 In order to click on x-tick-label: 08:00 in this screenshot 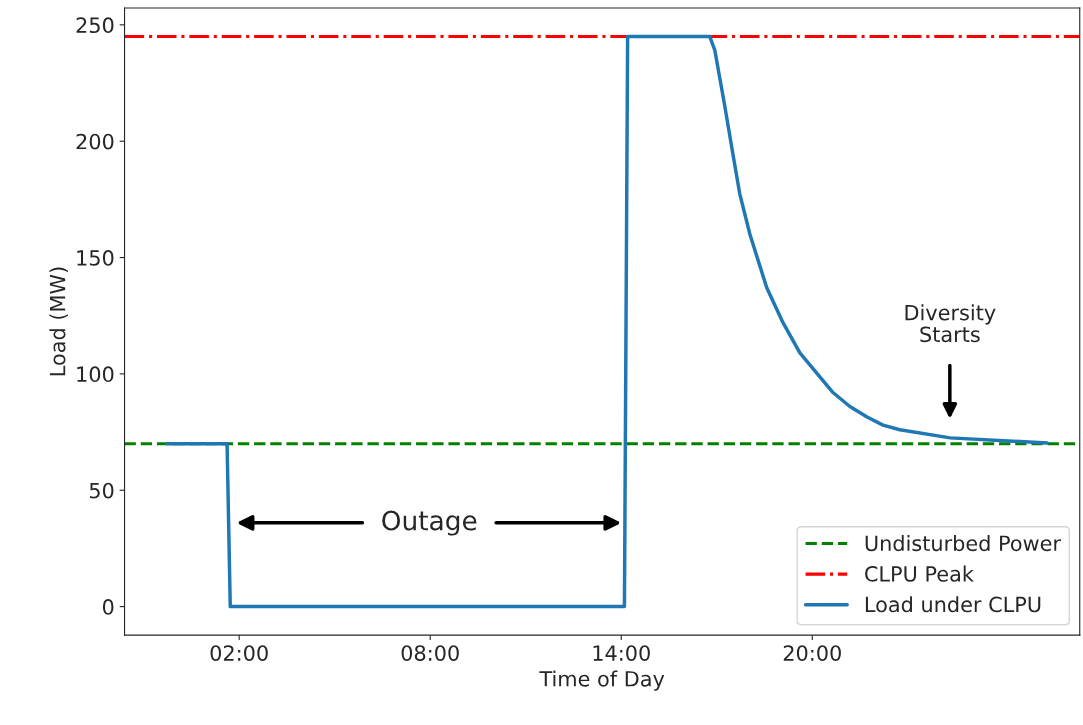, I will do `click(430, 653)`.